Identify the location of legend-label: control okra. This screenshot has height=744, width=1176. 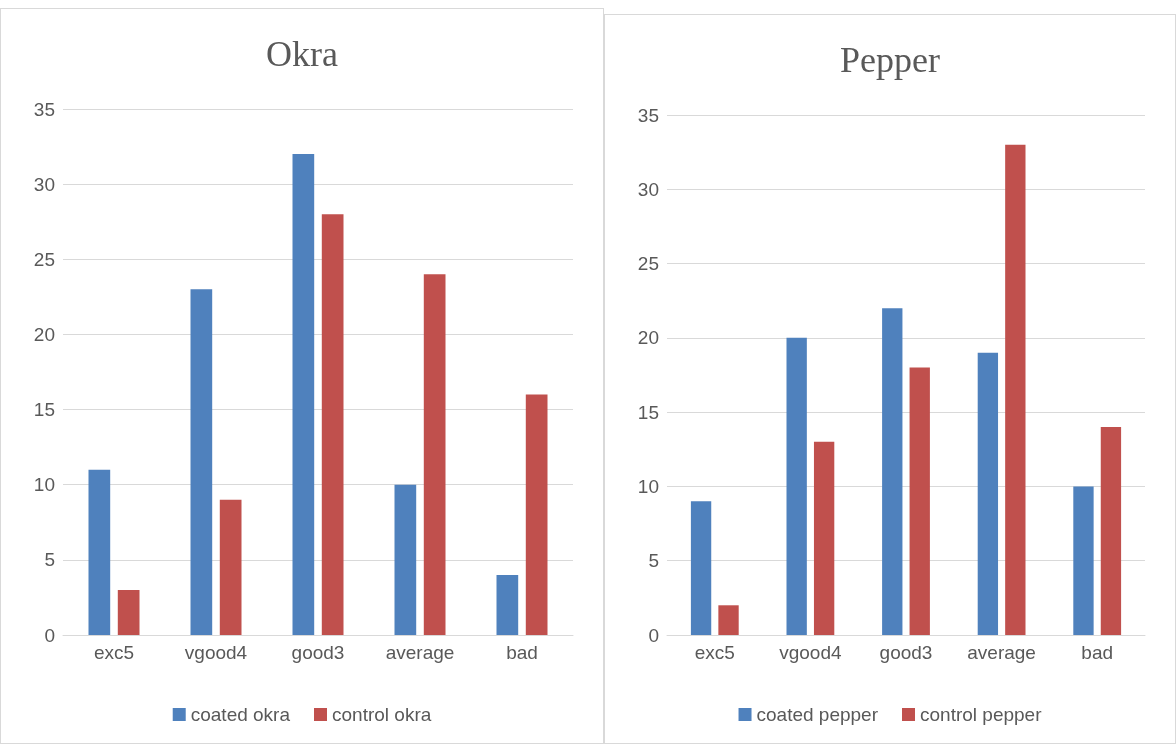
(382, 714).